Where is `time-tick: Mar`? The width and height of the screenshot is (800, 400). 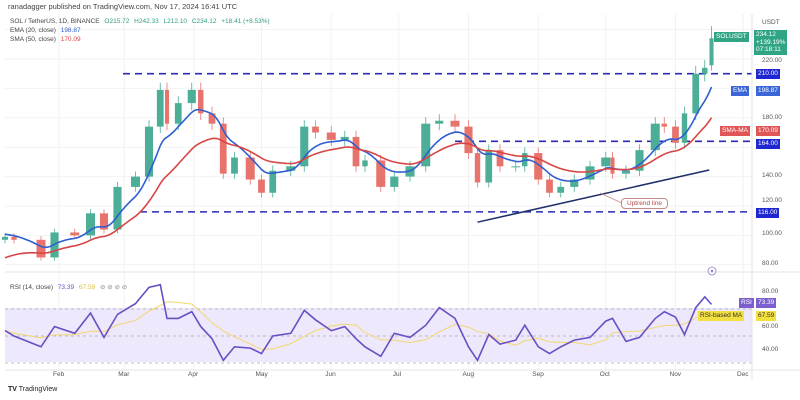
time-tick: Mar is located at coordinates (124, 374).